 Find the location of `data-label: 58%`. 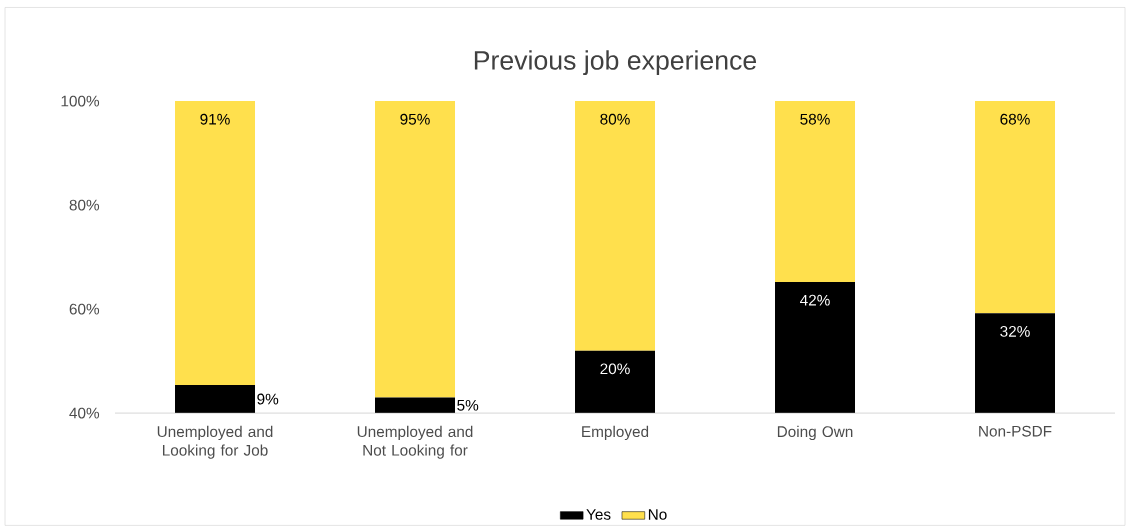

data-label: 58% is located at coordinates (815, 119).